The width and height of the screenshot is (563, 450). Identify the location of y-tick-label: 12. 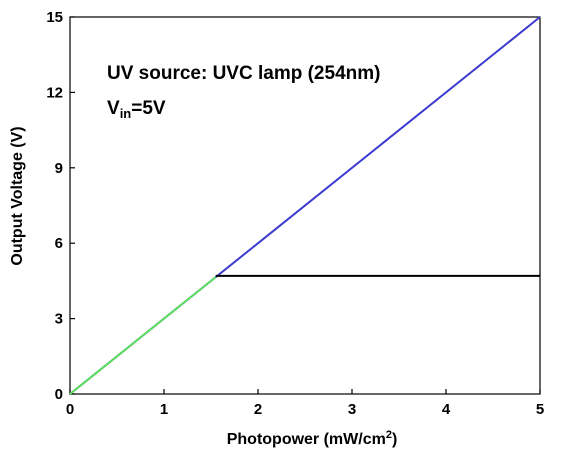
(54, 92).